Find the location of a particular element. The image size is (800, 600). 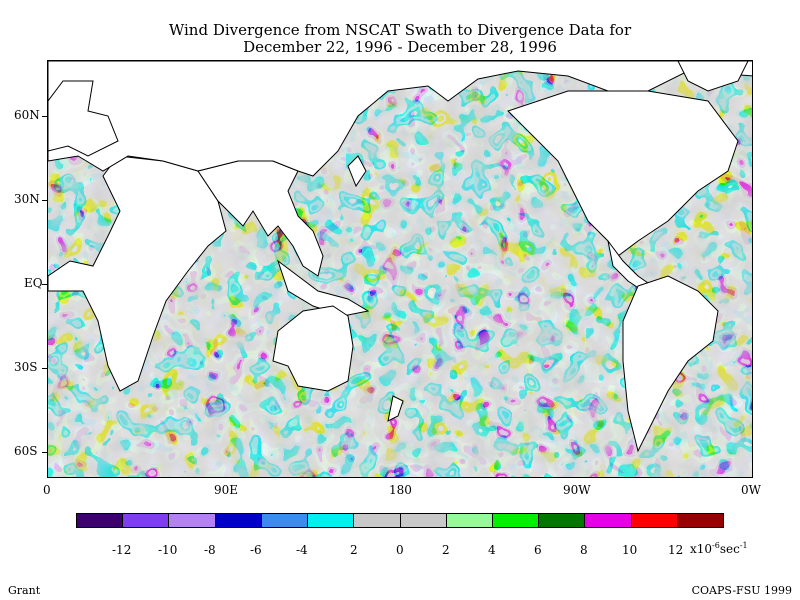

europe-land is located at coordinates (83, 118).